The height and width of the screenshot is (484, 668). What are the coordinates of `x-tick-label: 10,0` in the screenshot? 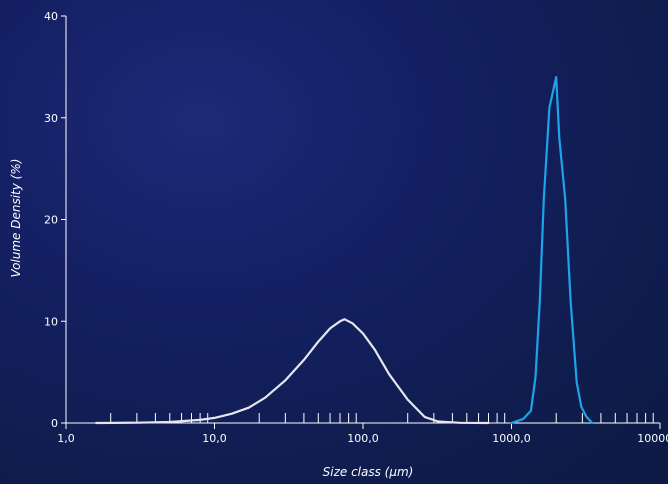 It's located at (214, 438).